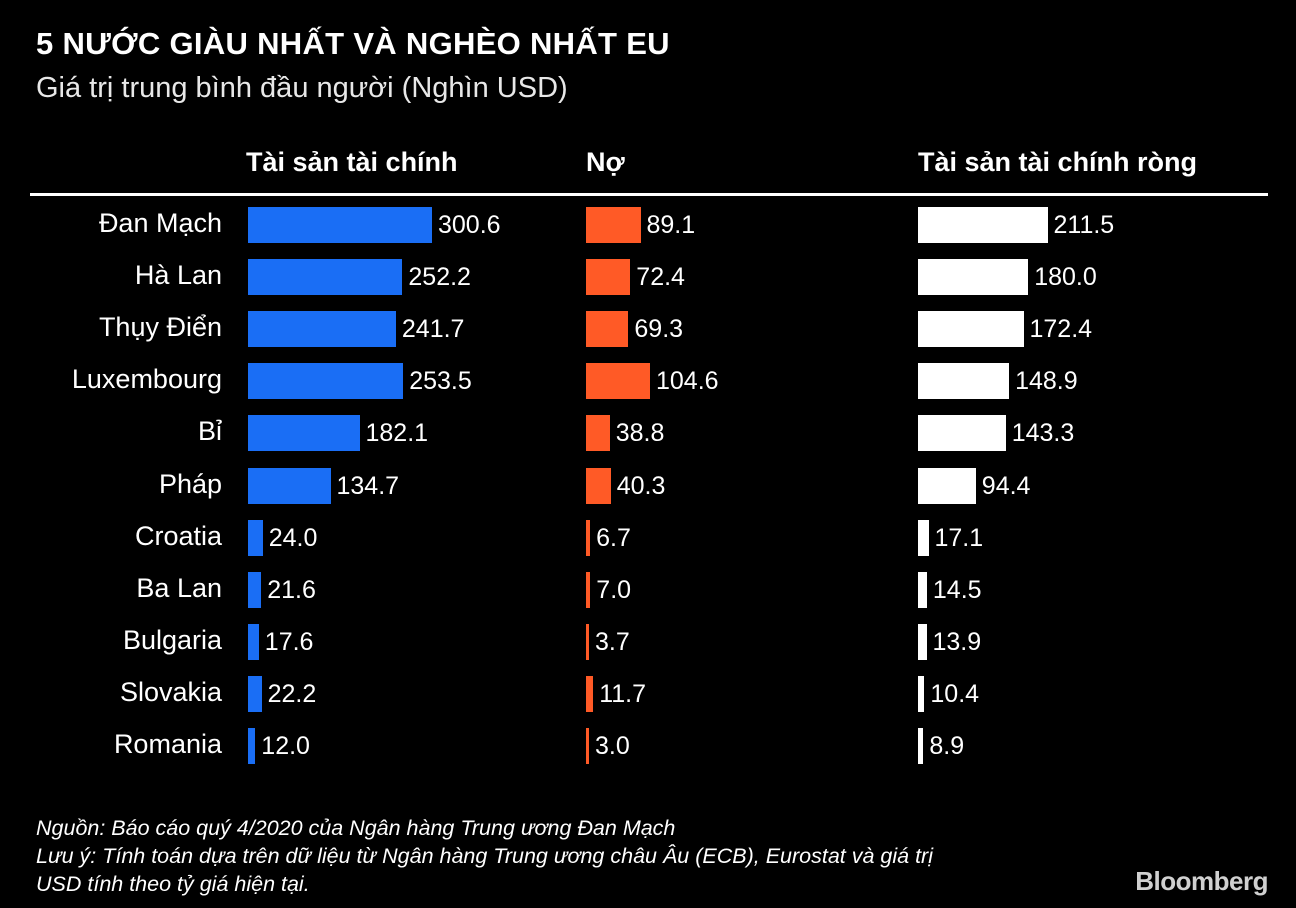  What do you see at coordinates (170, 692) in the screenshot?
I see `country-label: Slovakia` at bounding box center [170, 692].